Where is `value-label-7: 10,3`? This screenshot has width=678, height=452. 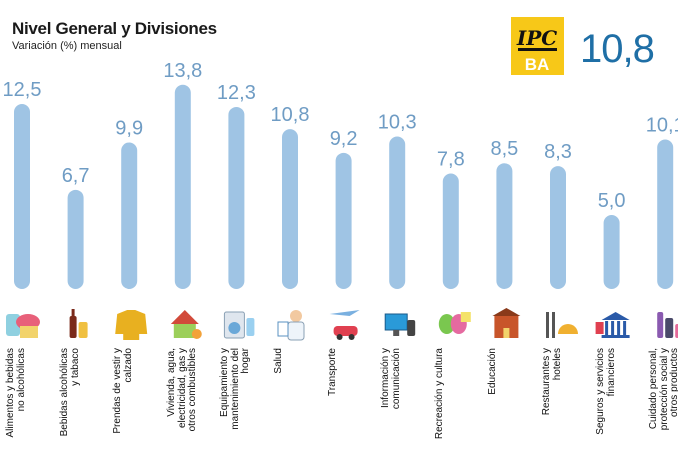
value-label-7: 10,3 is located at coordinates (397, 123).